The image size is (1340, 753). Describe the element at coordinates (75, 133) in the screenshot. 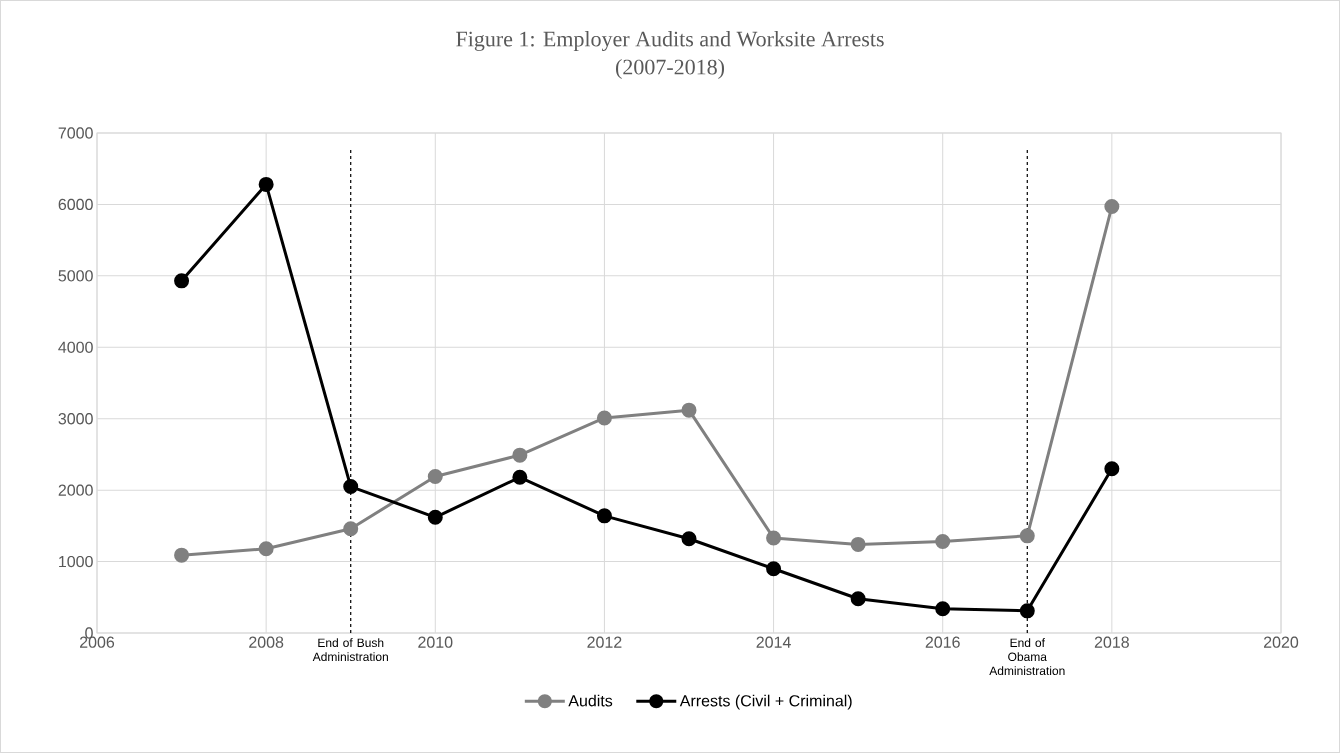

I see `y-tick-label: 7000` at that location.